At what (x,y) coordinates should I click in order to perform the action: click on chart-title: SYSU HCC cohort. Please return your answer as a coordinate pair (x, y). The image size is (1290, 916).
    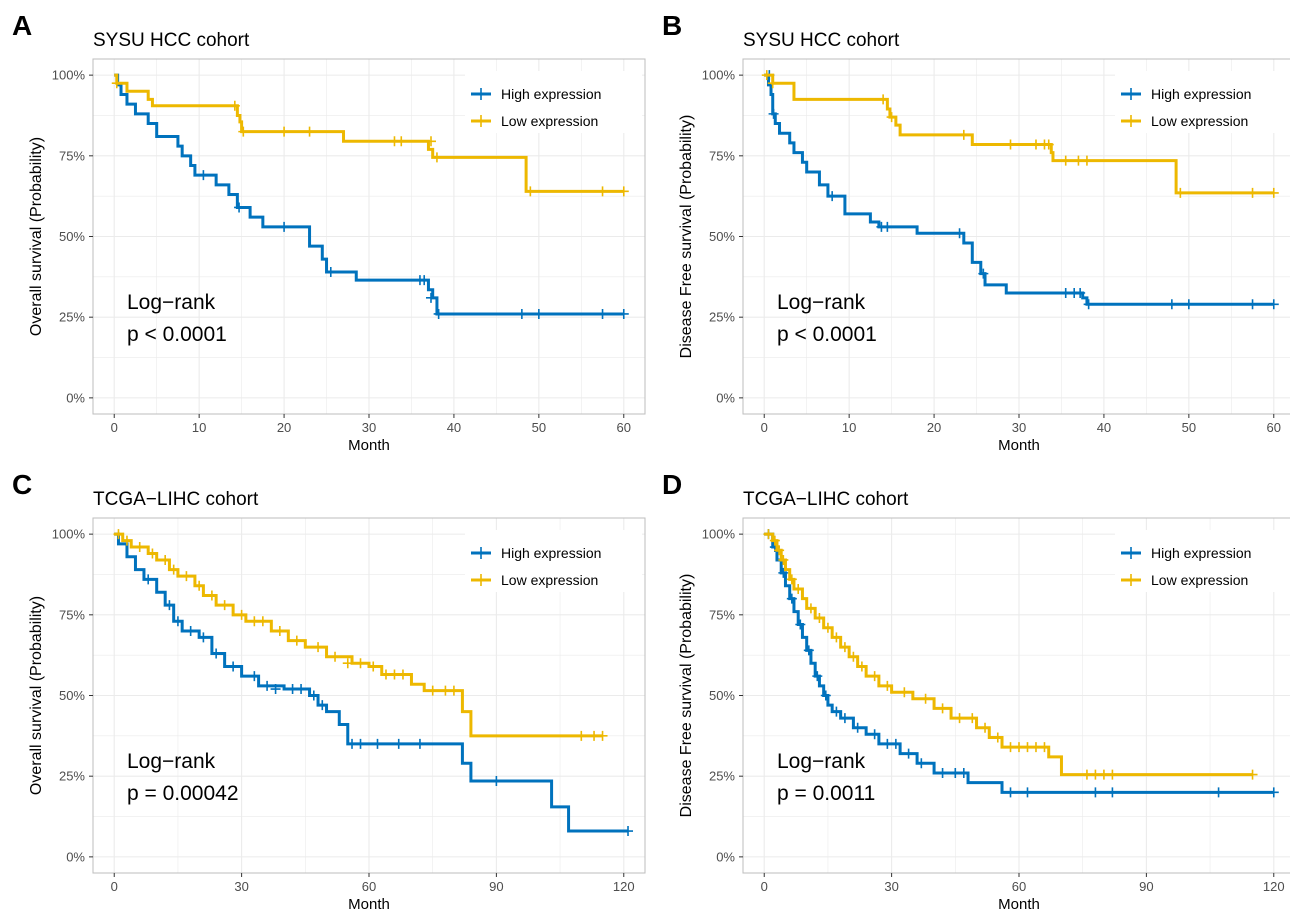
    Looking at the image, I should click on (171, 40).